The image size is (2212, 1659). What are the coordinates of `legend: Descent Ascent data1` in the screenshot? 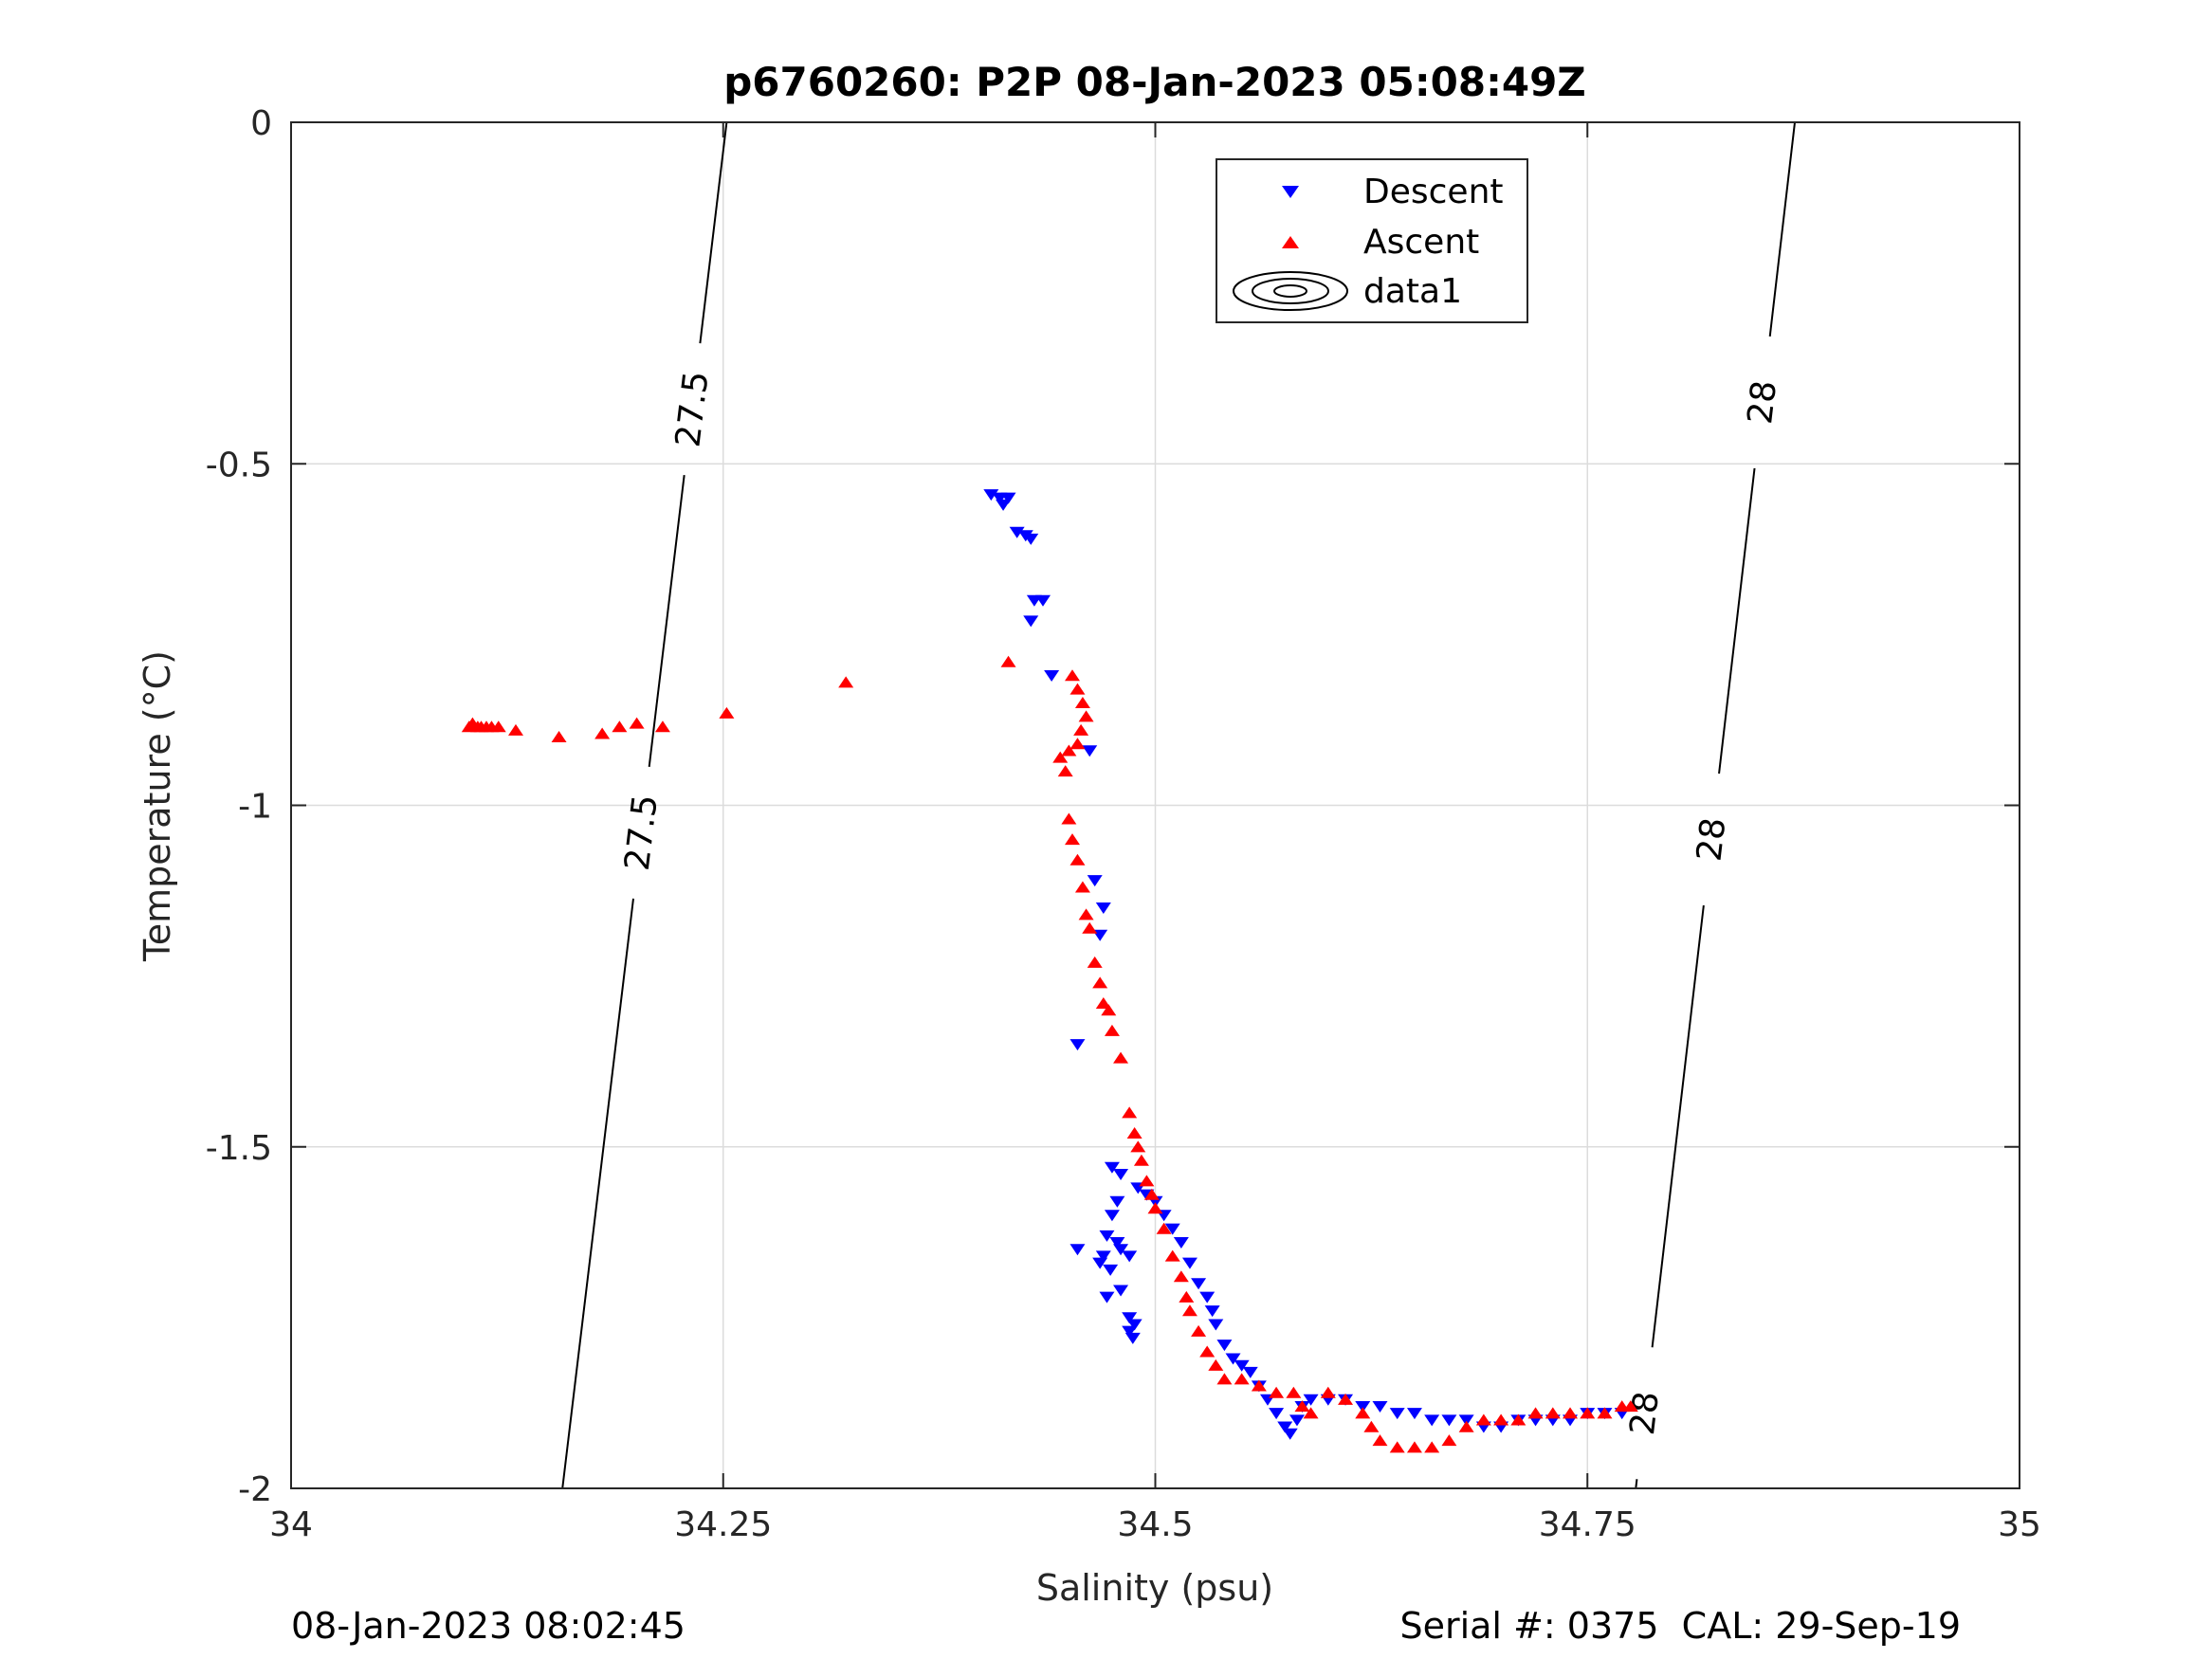 It's located at (1372, 240).